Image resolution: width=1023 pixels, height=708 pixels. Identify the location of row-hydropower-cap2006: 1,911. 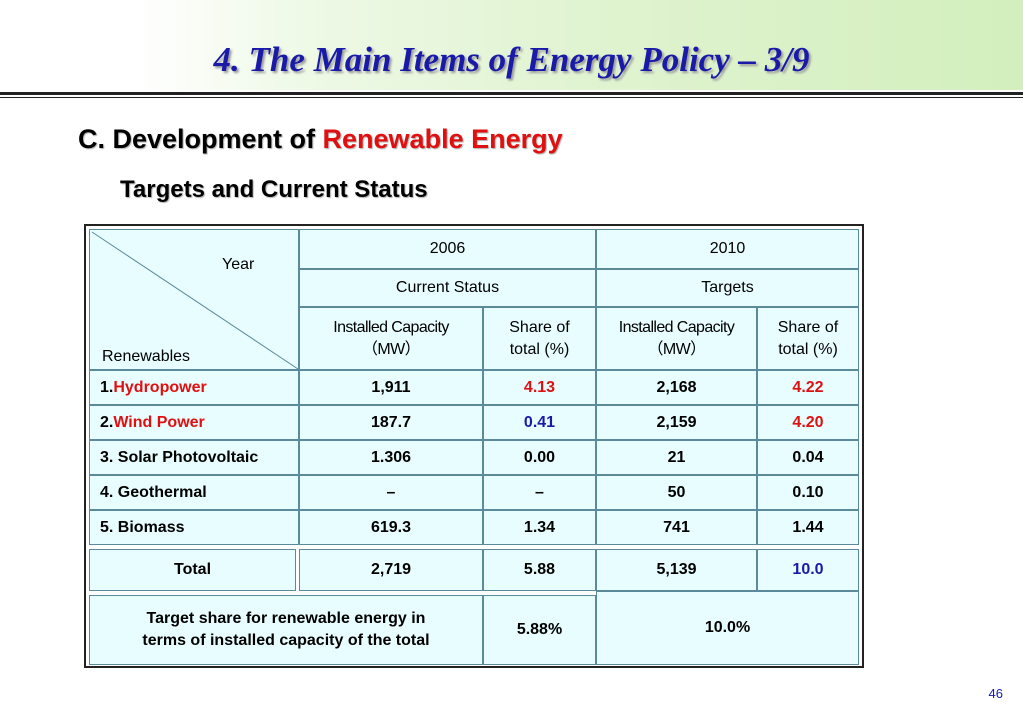
(391, 387).